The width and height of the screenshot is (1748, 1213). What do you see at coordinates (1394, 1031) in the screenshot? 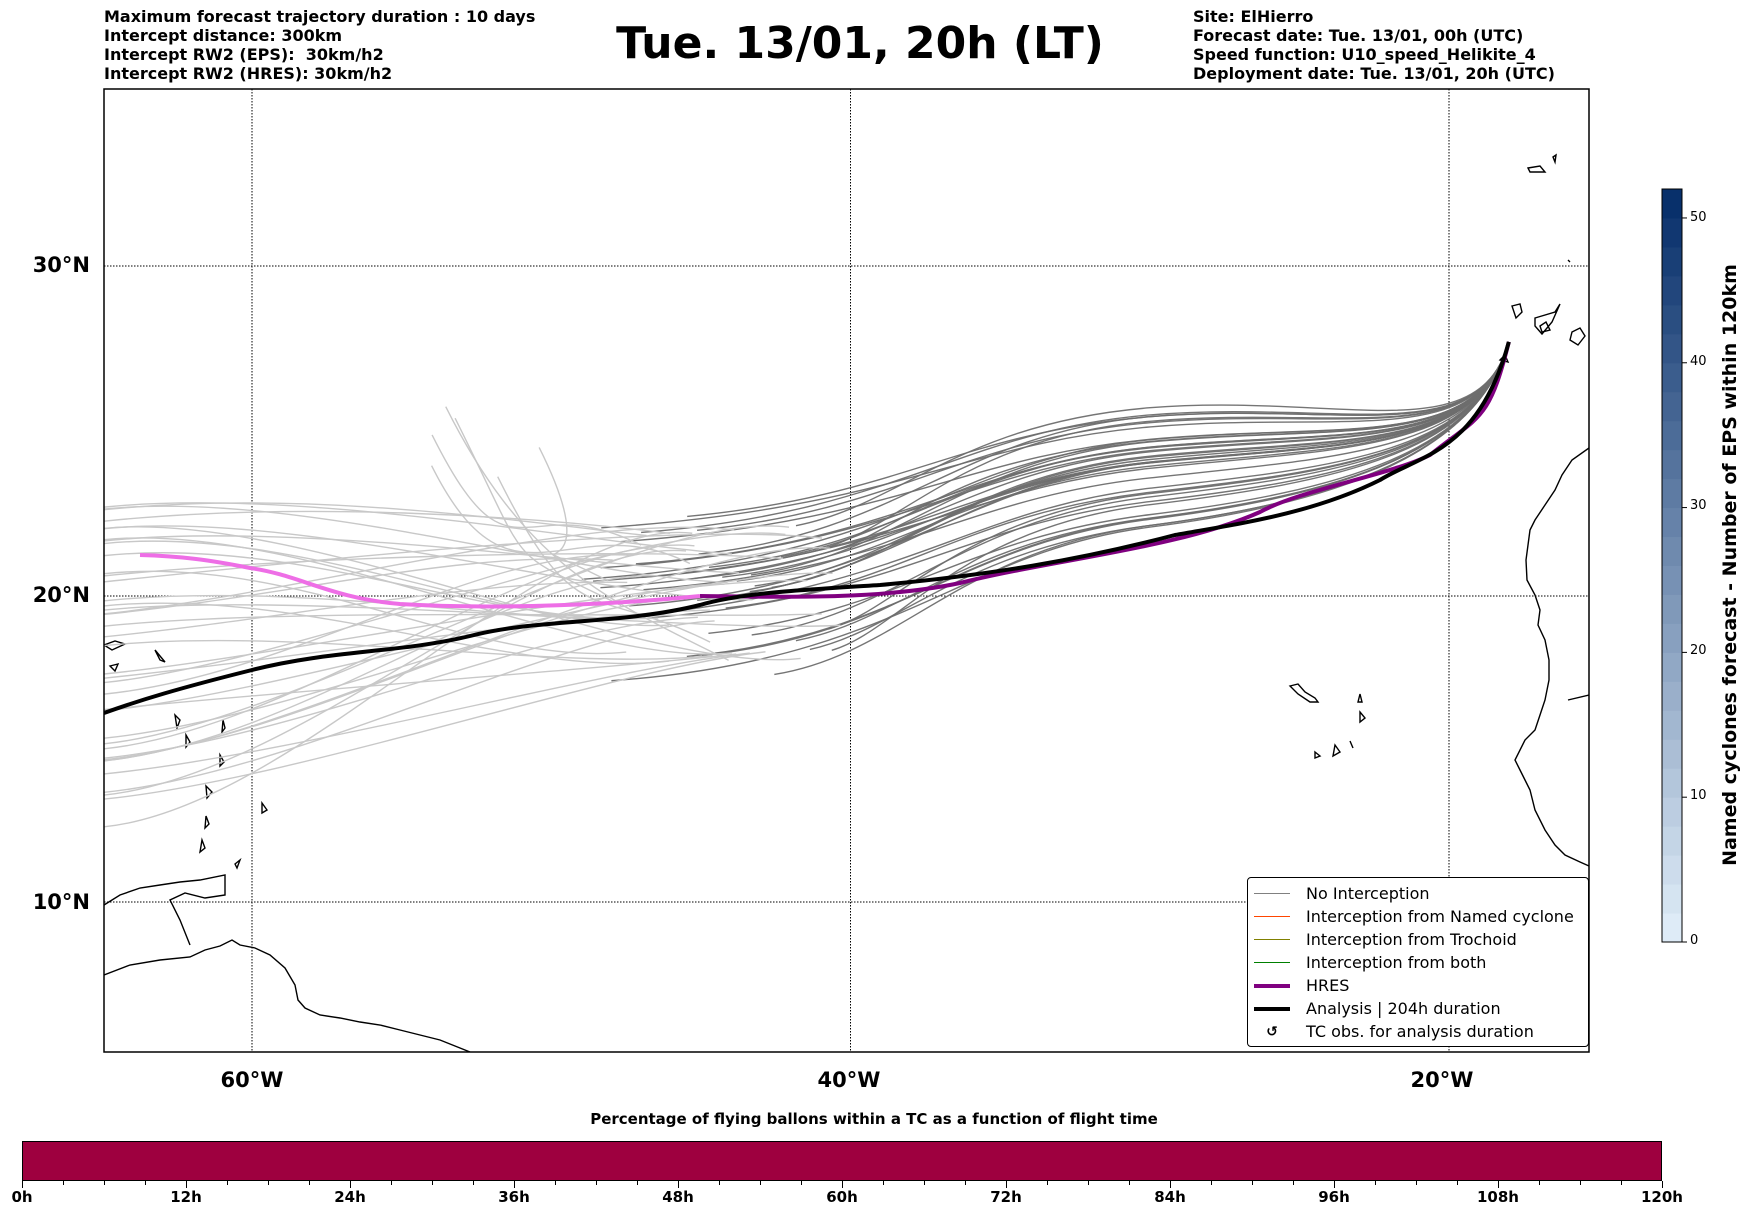
I see `legend-item-tc-obs: ↺ TC obs. for analysis duration` at bounding box center [1394, 1031].